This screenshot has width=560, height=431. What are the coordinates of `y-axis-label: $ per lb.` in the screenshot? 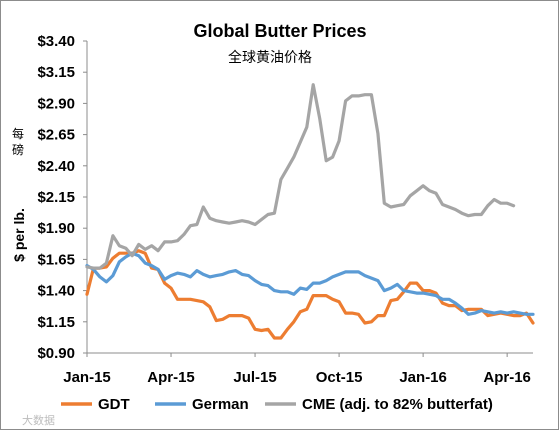 It's located at (19, 235).